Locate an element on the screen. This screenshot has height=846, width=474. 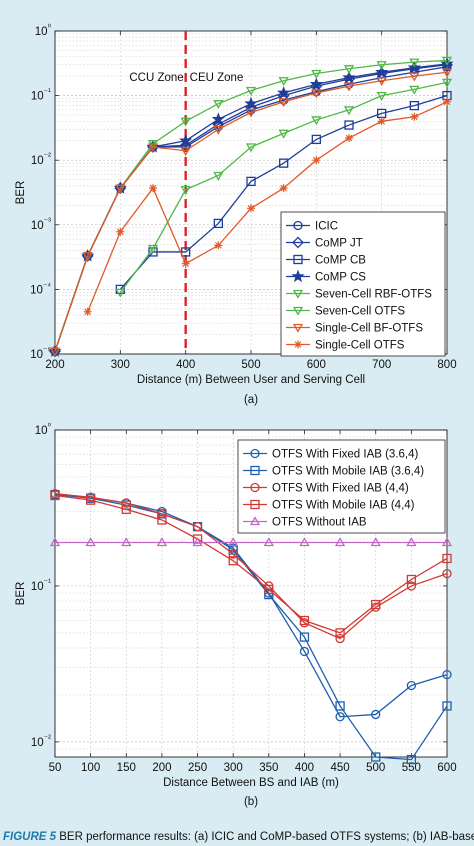
y-tick-label: 10⁻³ is located at coordinates (41, 224).